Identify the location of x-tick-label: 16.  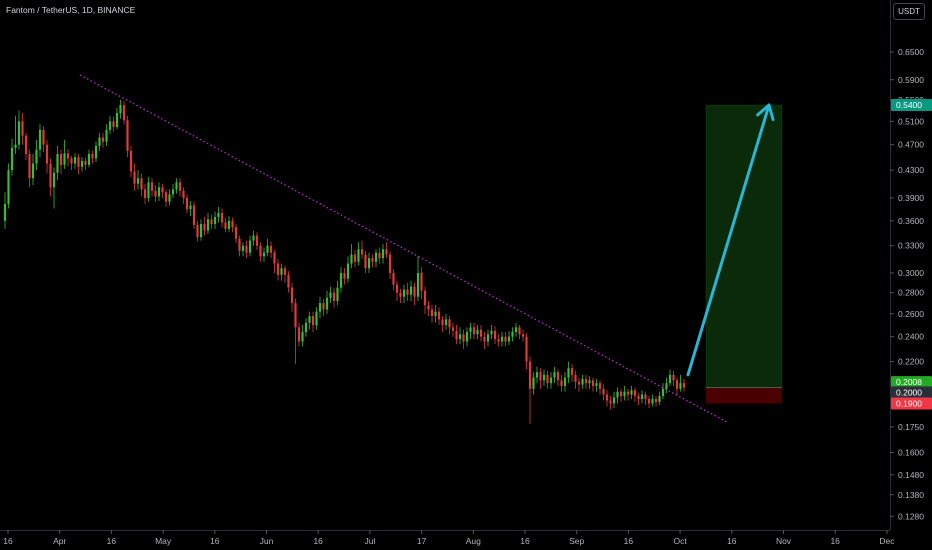
(732, 541).